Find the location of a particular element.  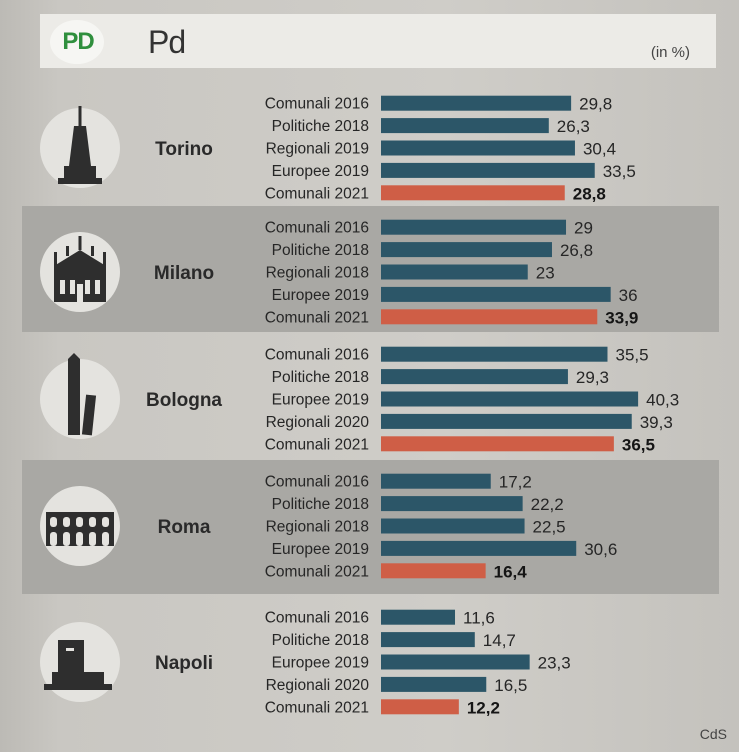

city-label-bologna: Bologna is located at coordinates (184, 400).